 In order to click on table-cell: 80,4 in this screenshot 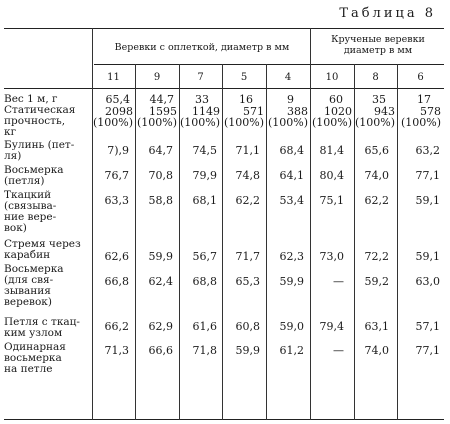, I will do `click(332, 175)`.